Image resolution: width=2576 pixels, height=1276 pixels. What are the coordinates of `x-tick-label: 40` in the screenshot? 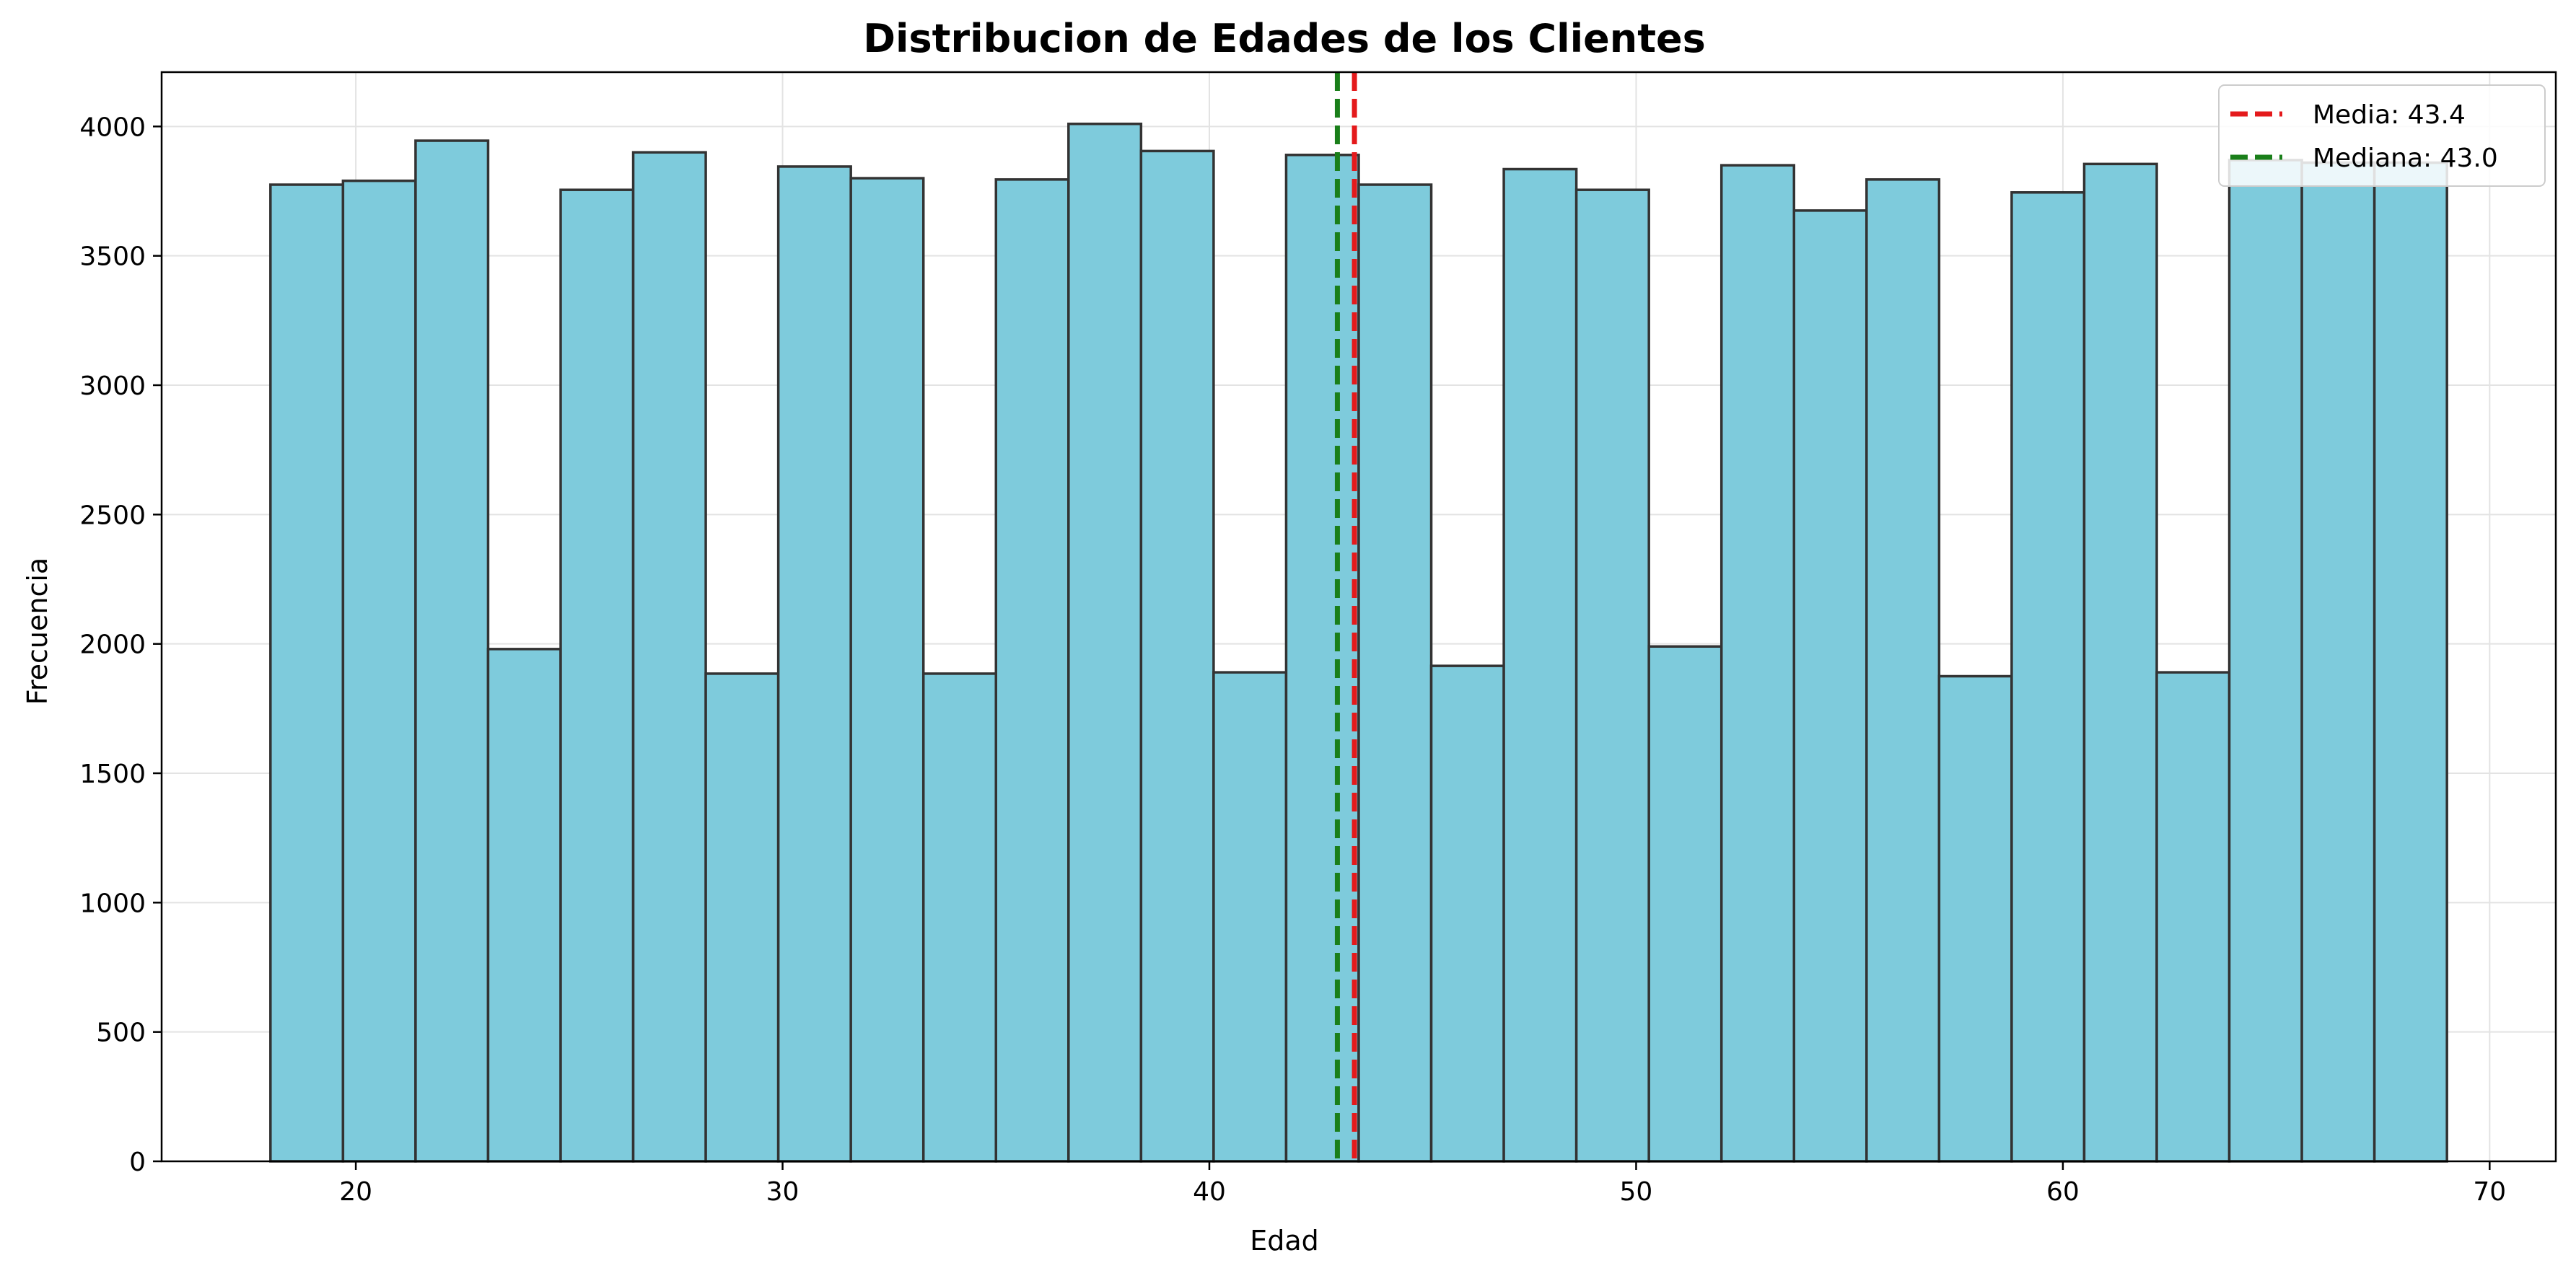 It's located at (1209, 1192).